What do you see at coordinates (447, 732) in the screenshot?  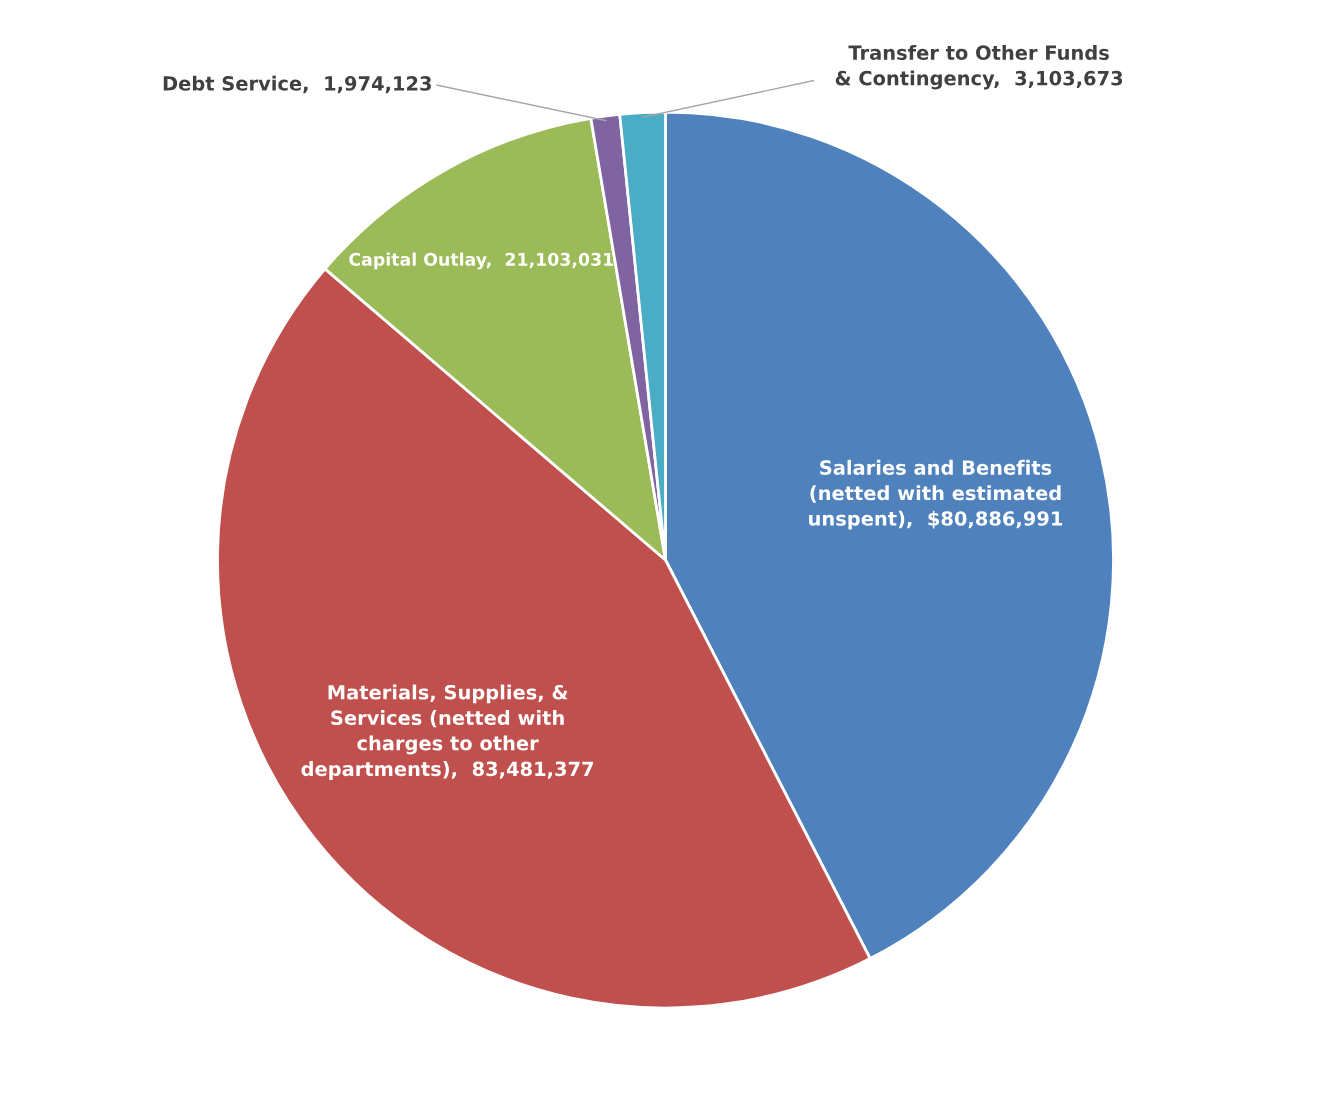 I see `slice-label: Materials, Supplies, & Services (netted with charges to other departments), 83,481,377` at bounding box center [447, 732].